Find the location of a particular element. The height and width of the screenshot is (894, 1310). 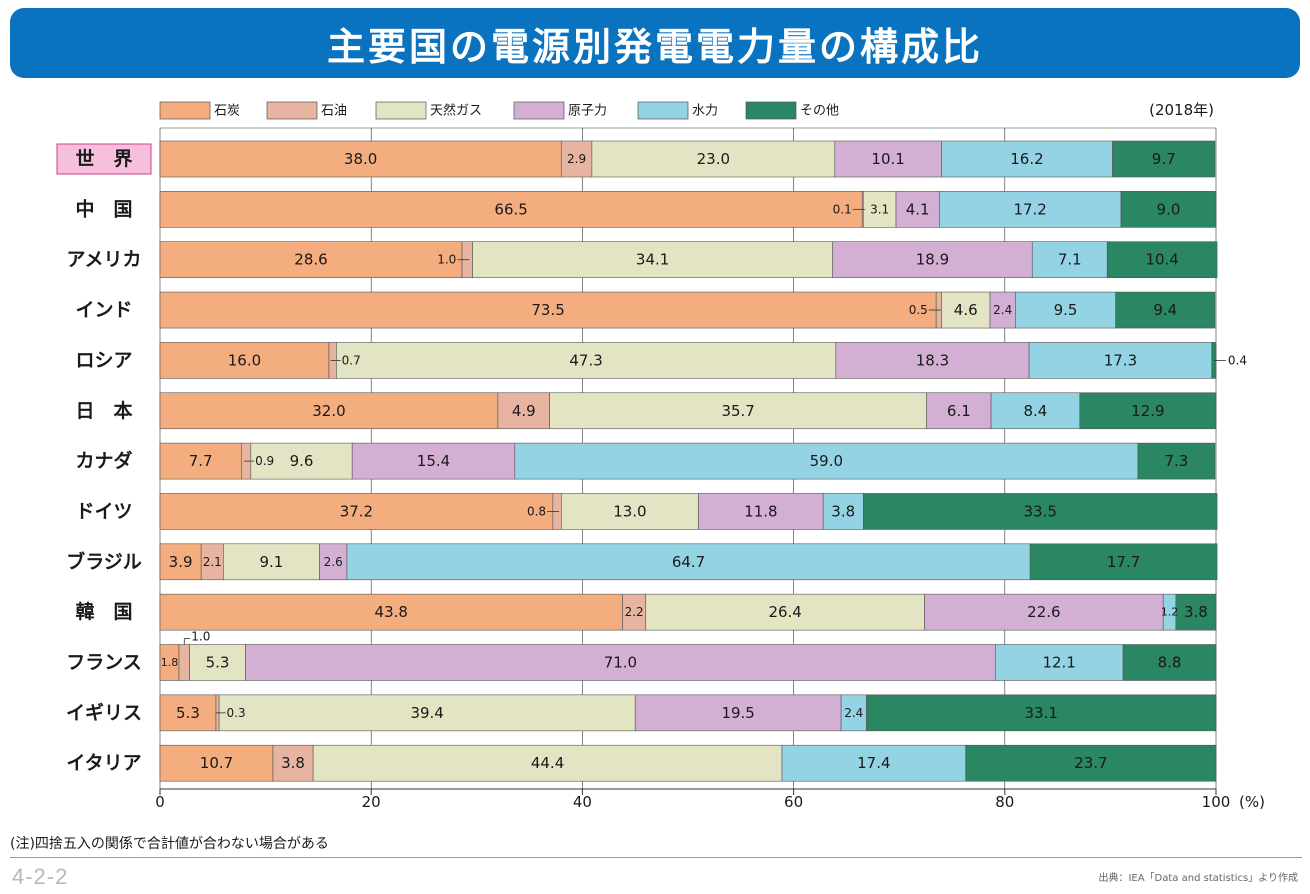

data-label: 43.8 is located at coordinates (391, 612).